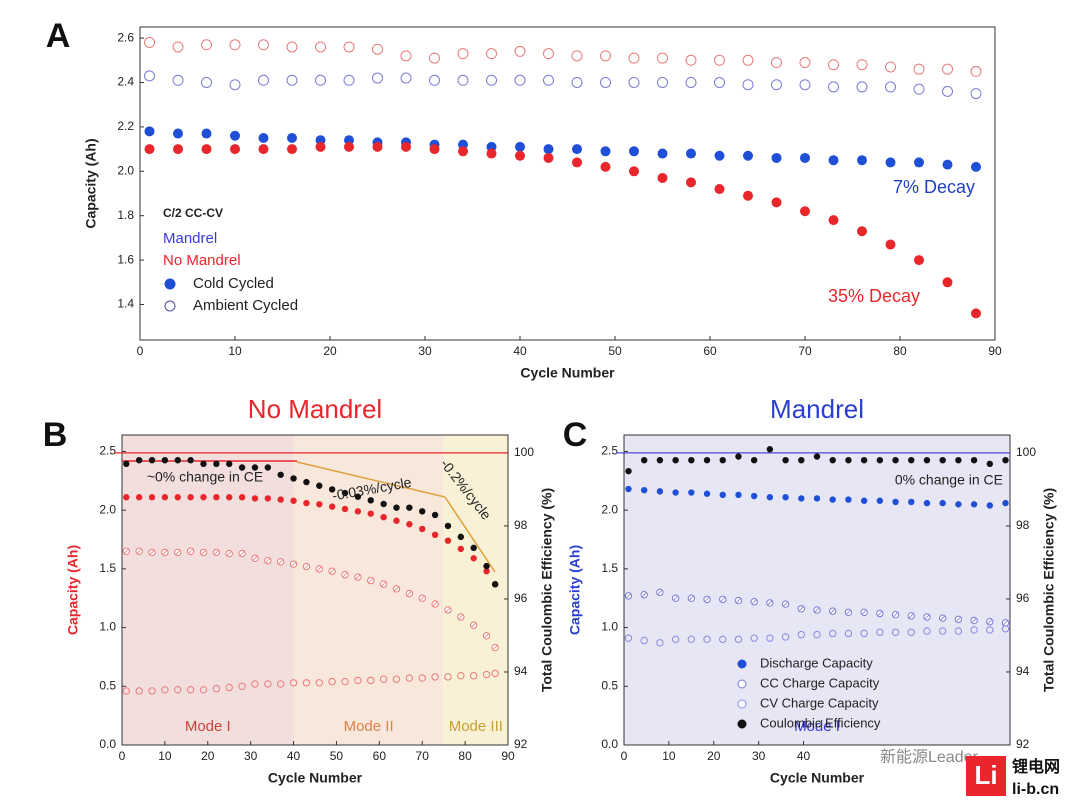  I want to click on panel-label: A, so click(58, 36).